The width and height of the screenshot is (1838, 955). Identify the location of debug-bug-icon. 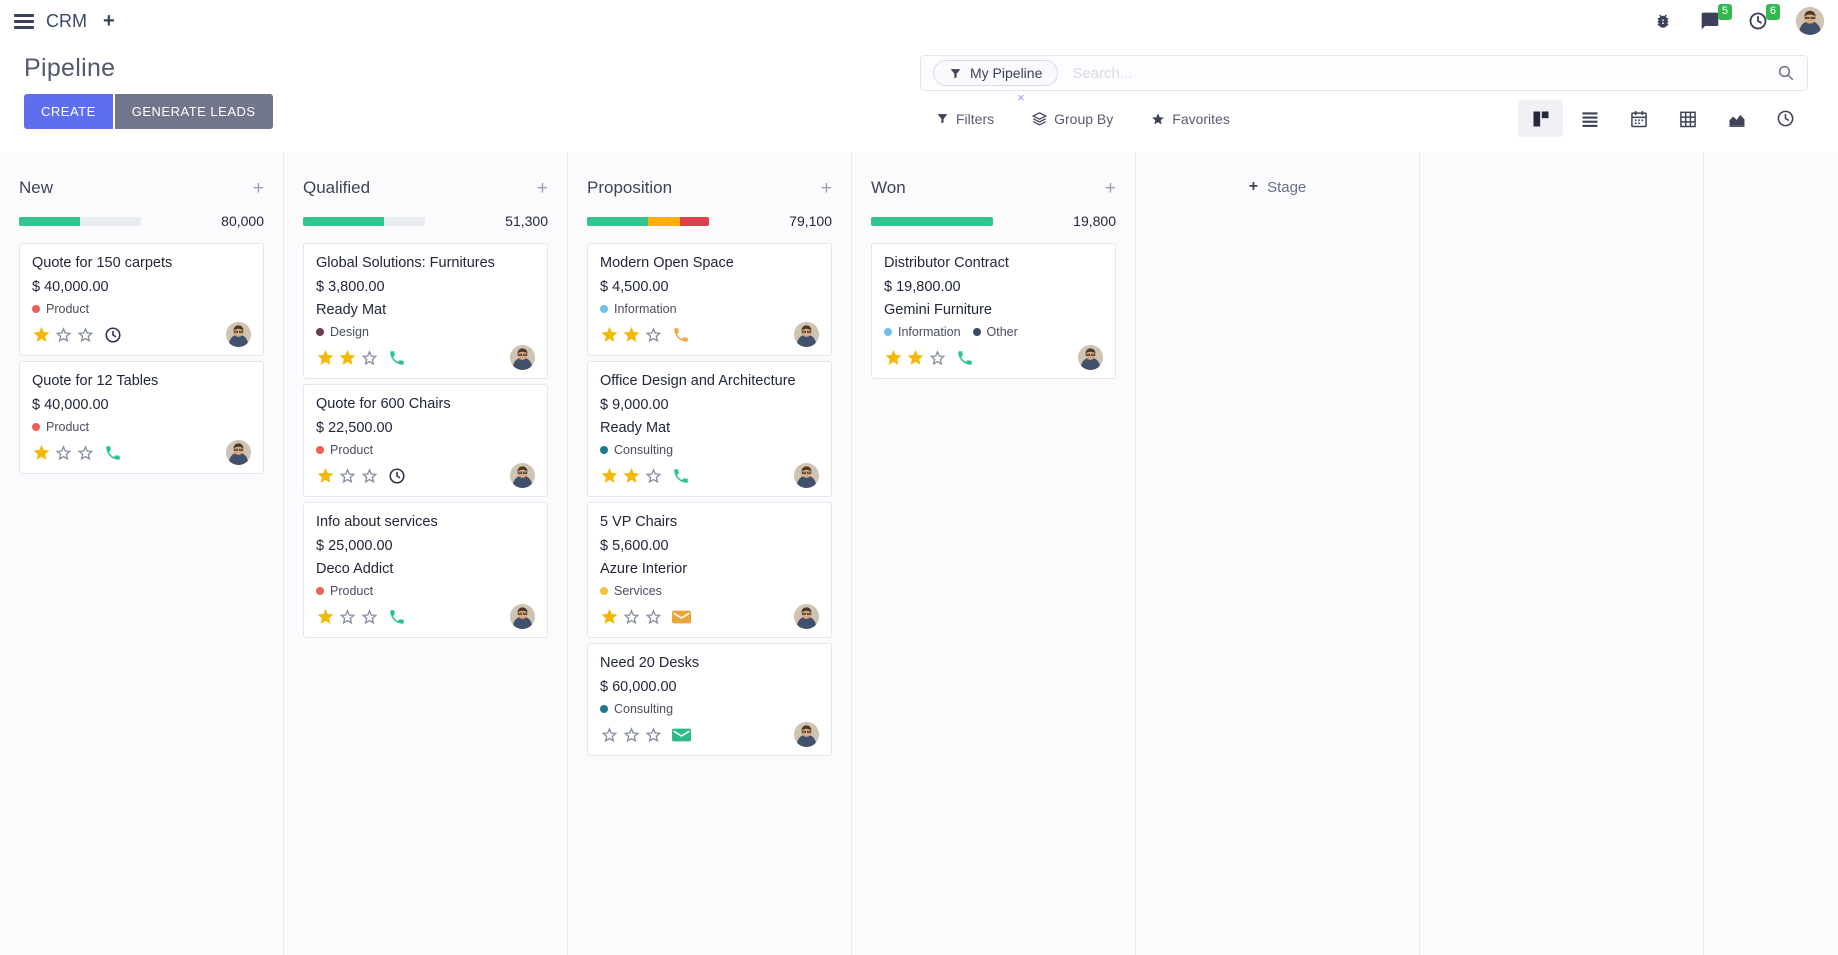
(1663, 21).